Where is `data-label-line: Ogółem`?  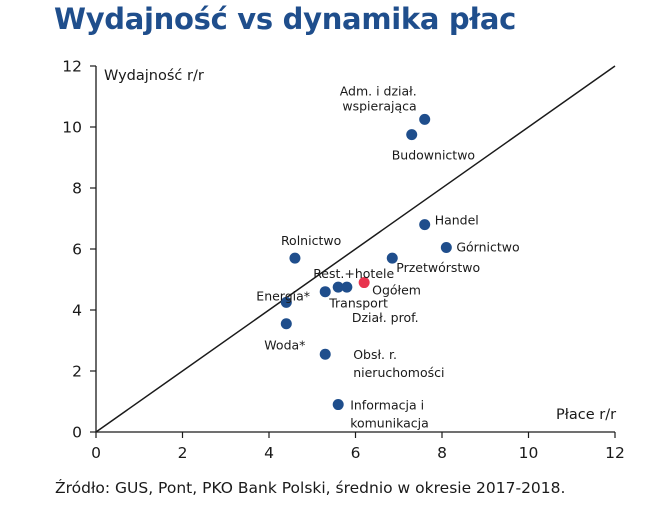
data-label-line: Ogółem is located at coordinates (396, 290).